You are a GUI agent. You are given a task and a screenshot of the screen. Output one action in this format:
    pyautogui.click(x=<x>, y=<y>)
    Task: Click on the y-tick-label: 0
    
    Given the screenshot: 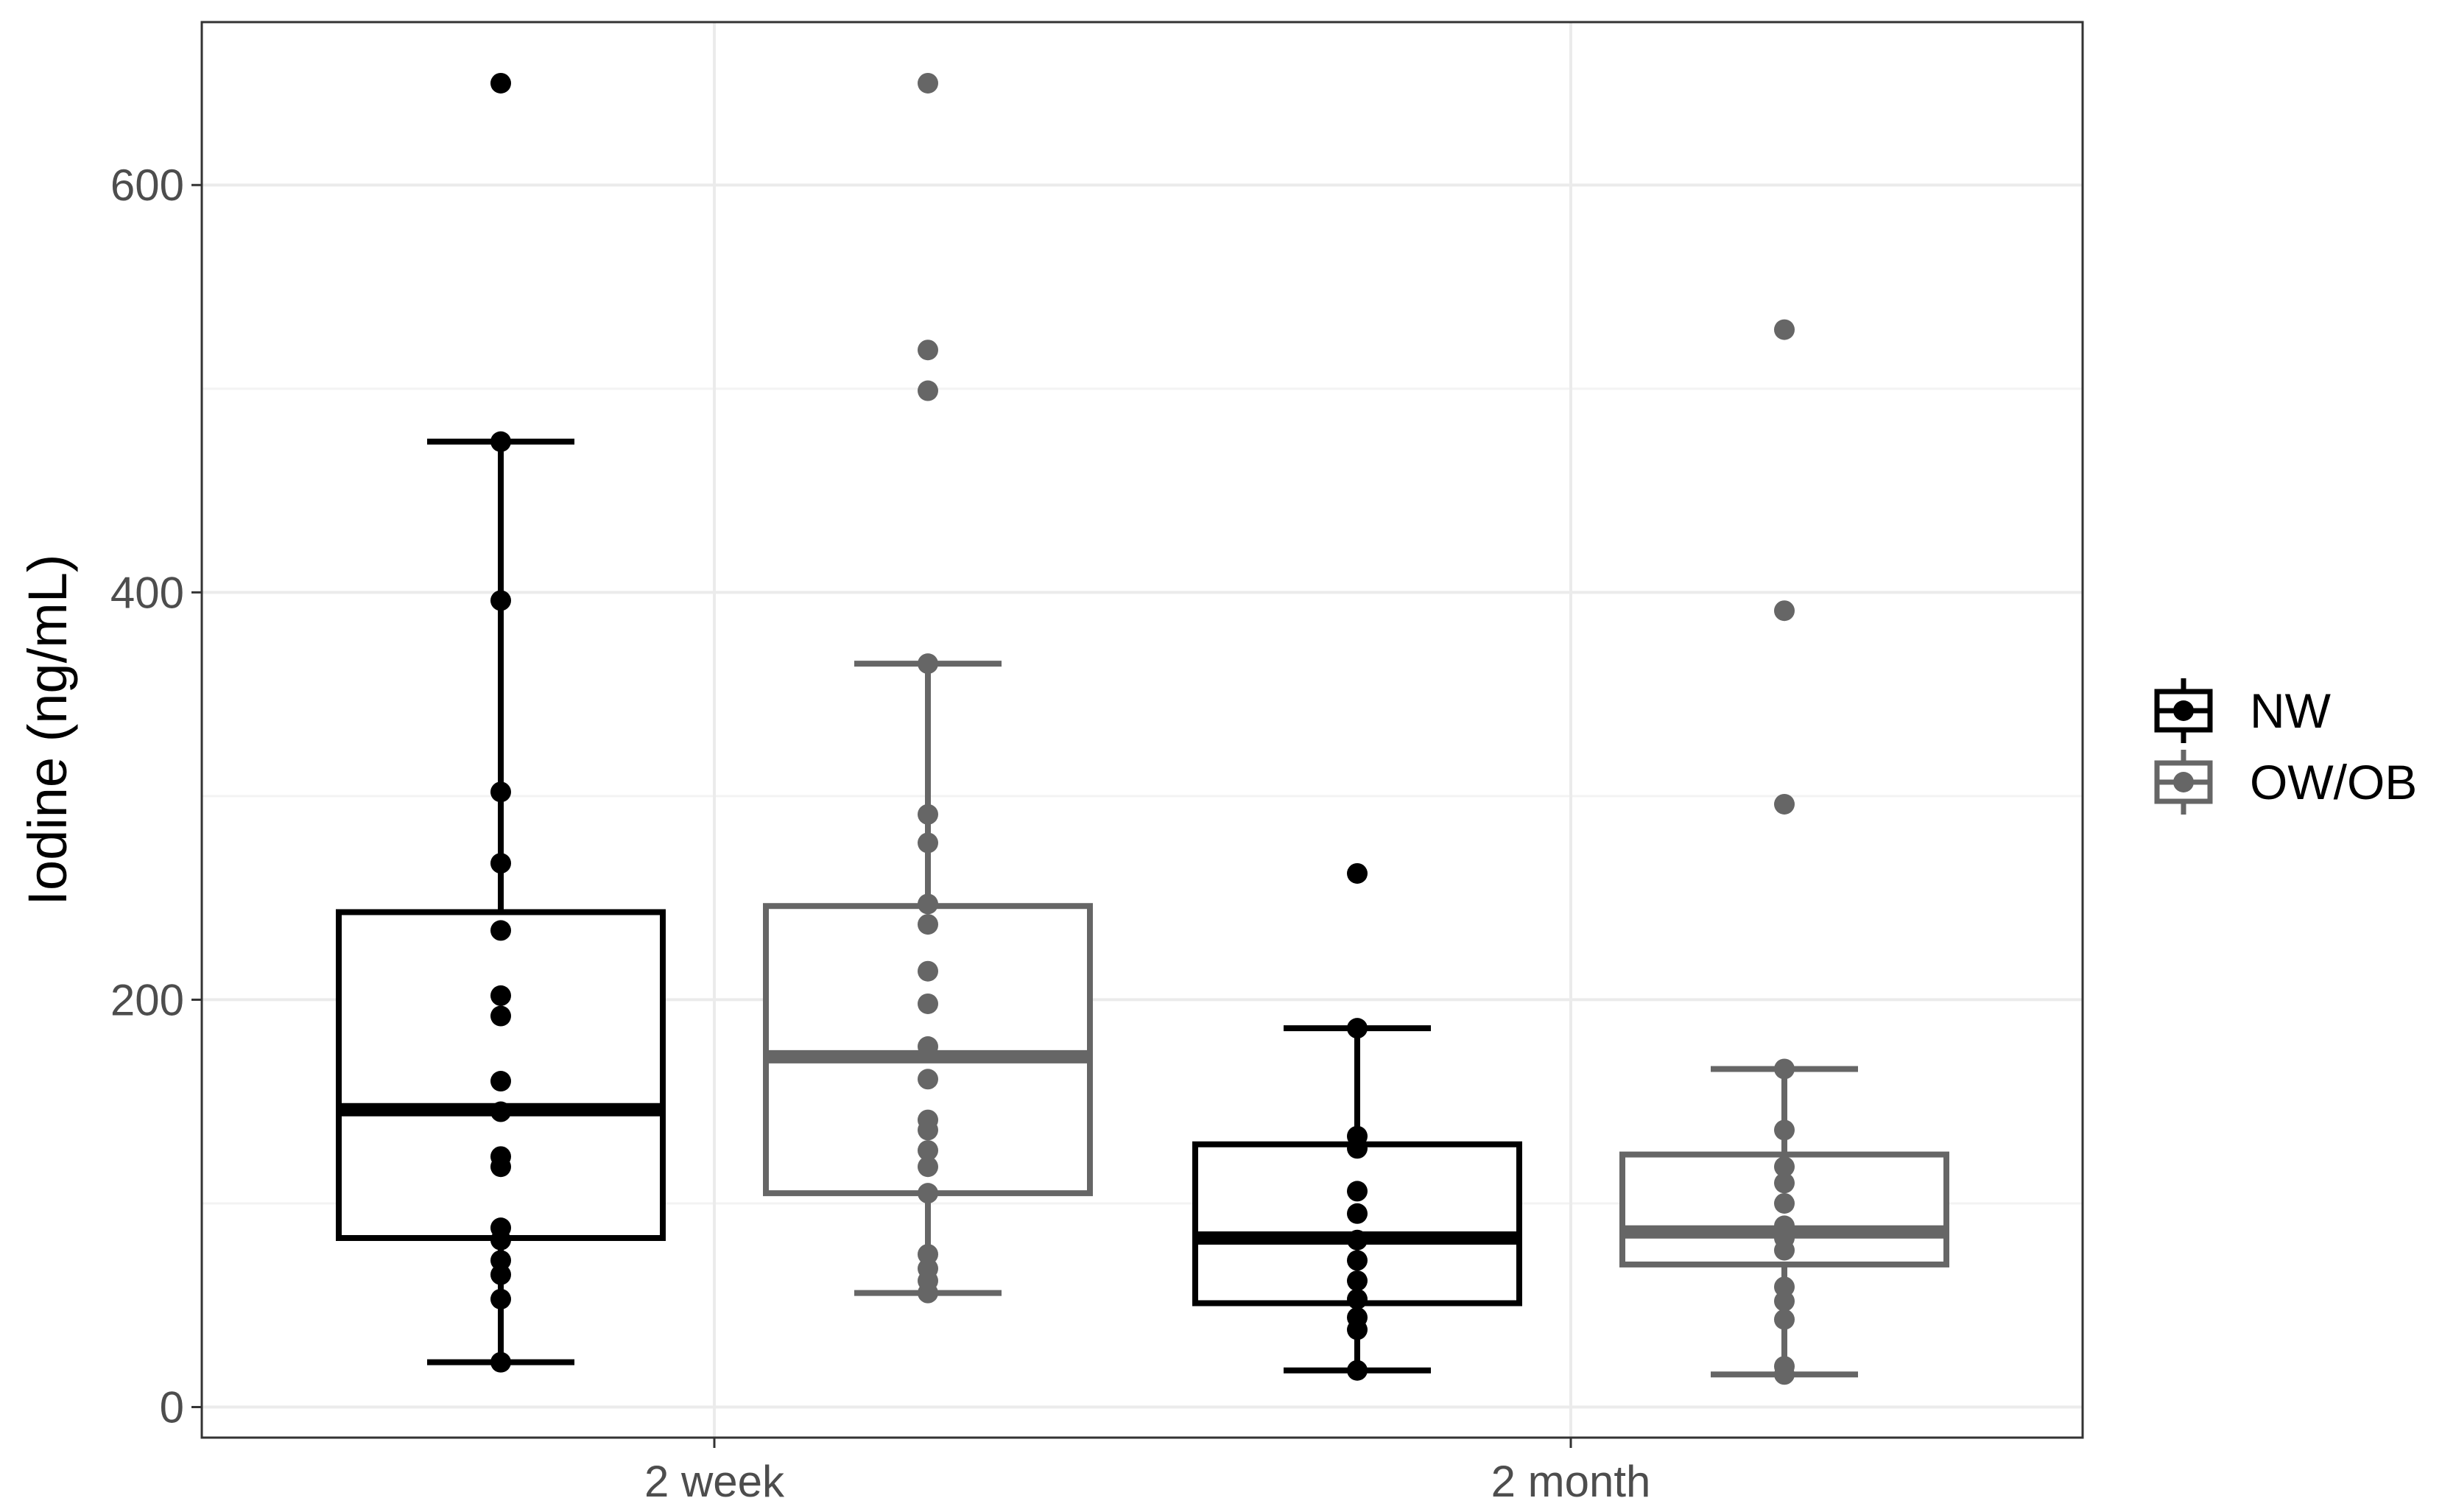 What is the action you would take?
    pyautogui.click(x=172, y=1407)
    